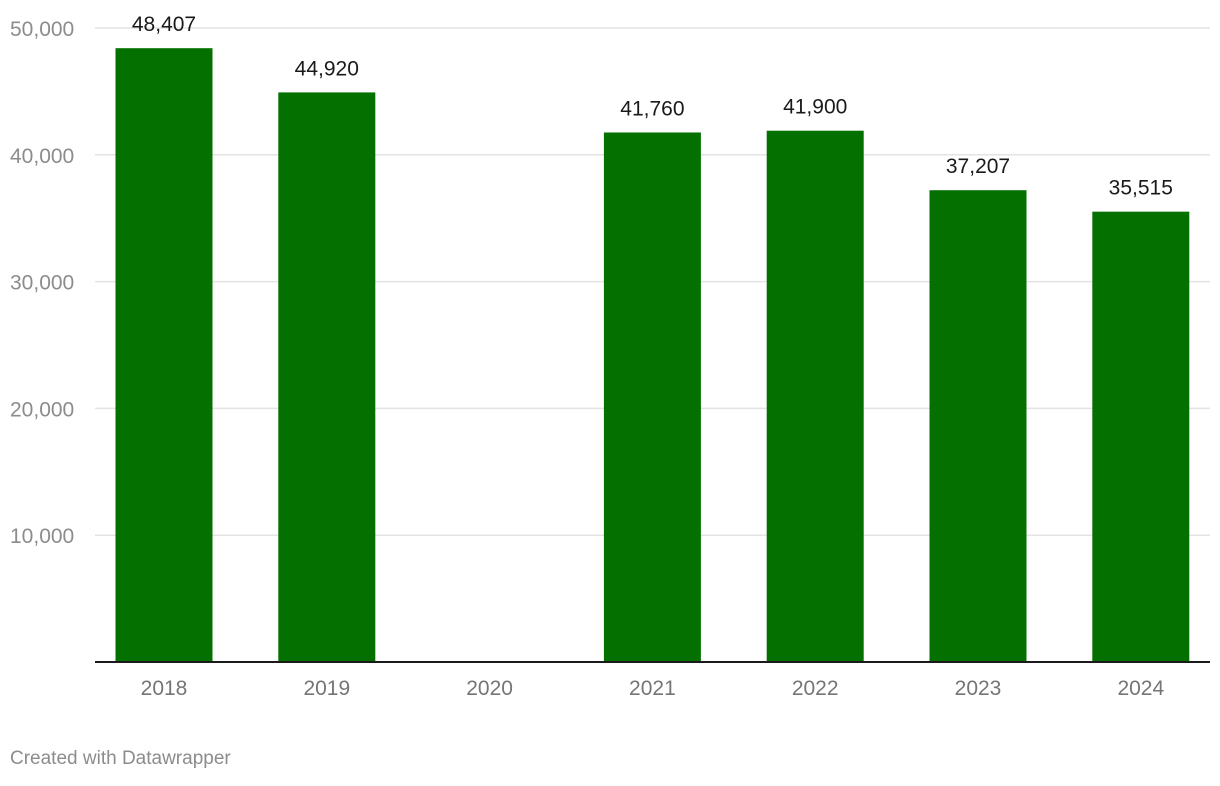 This screenshot has height=786, width=1220. Describe the element at coordinates (978, 426) in the screenshot. I see `bar-2023` at that location.